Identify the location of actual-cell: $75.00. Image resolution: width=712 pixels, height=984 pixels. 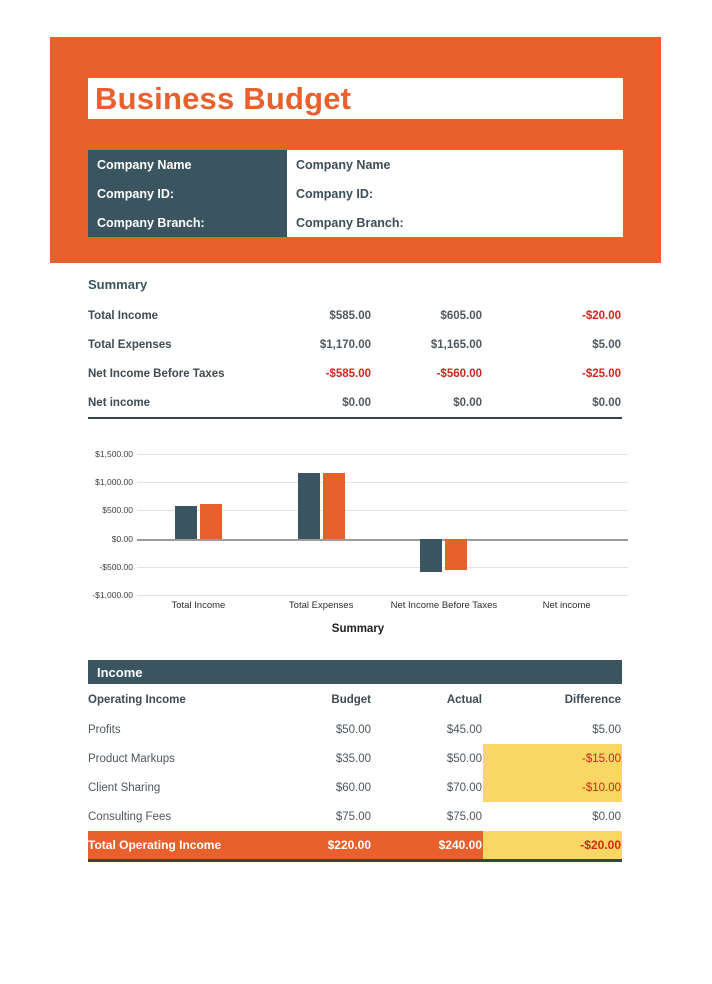
(464, 816).